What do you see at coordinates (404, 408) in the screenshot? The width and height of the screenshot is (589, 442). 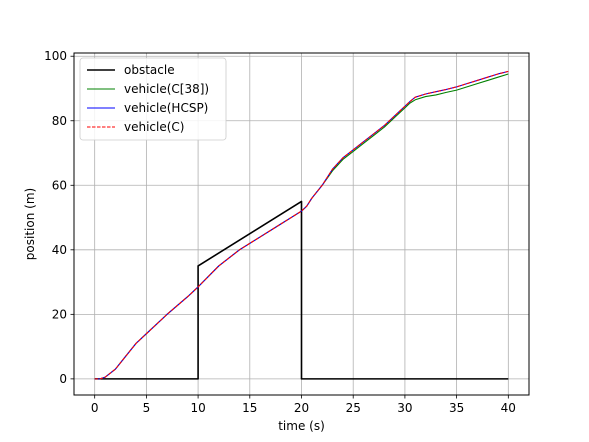 I see `x-tick-label: 30` at bounding box center [404, 408].